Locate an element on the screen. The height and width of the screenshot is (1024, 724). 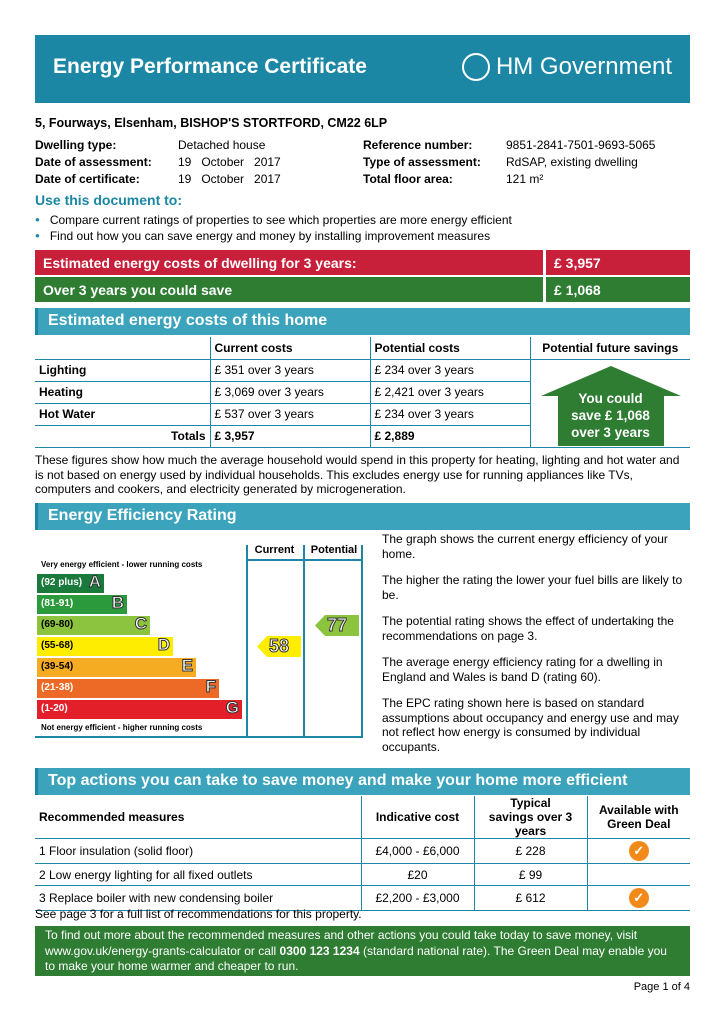
current-rating-value: 58 is located at coordinates (279, 646).